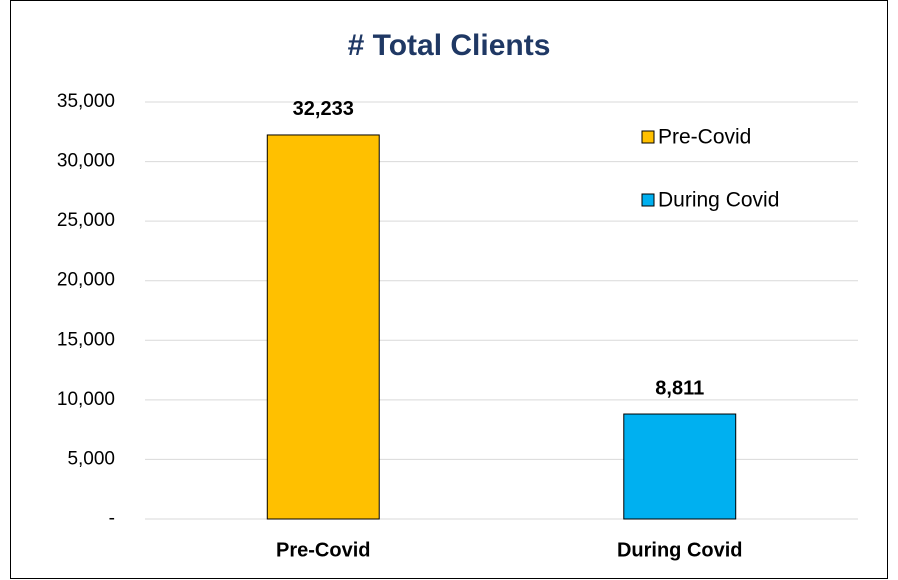  Describe the element at coordinates (679, 388) in the screenshot. I see `value-label: 8,811` at that location.